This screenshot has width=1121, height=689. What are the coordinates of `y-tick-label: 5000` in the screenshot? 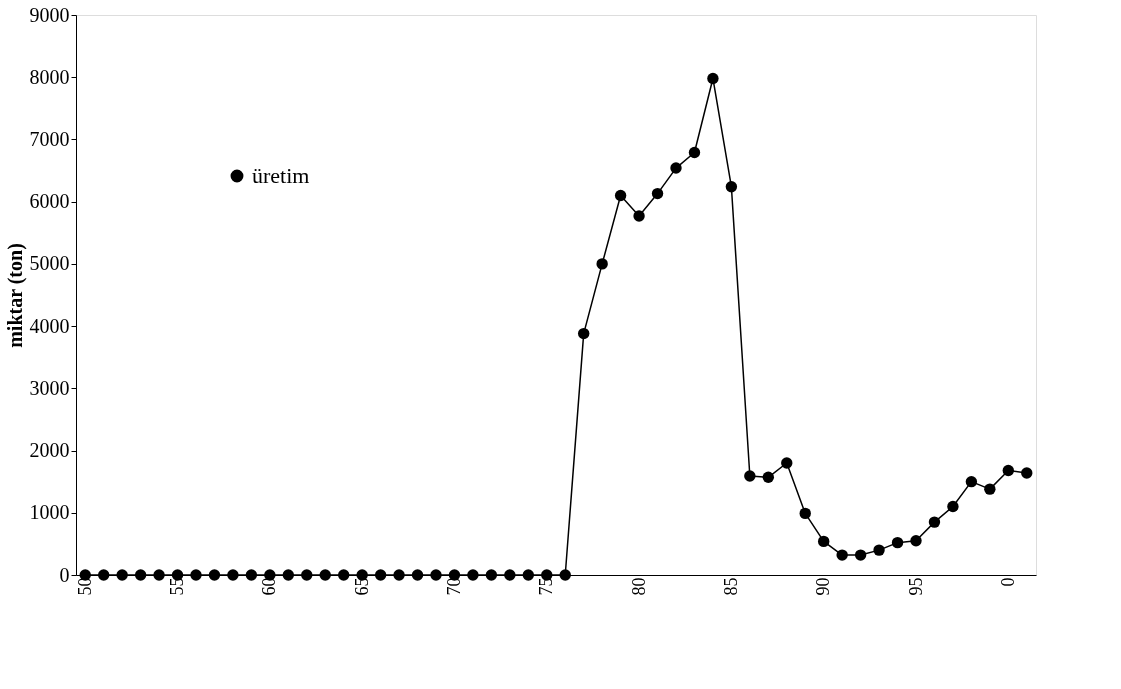 It's located at (49, 263).